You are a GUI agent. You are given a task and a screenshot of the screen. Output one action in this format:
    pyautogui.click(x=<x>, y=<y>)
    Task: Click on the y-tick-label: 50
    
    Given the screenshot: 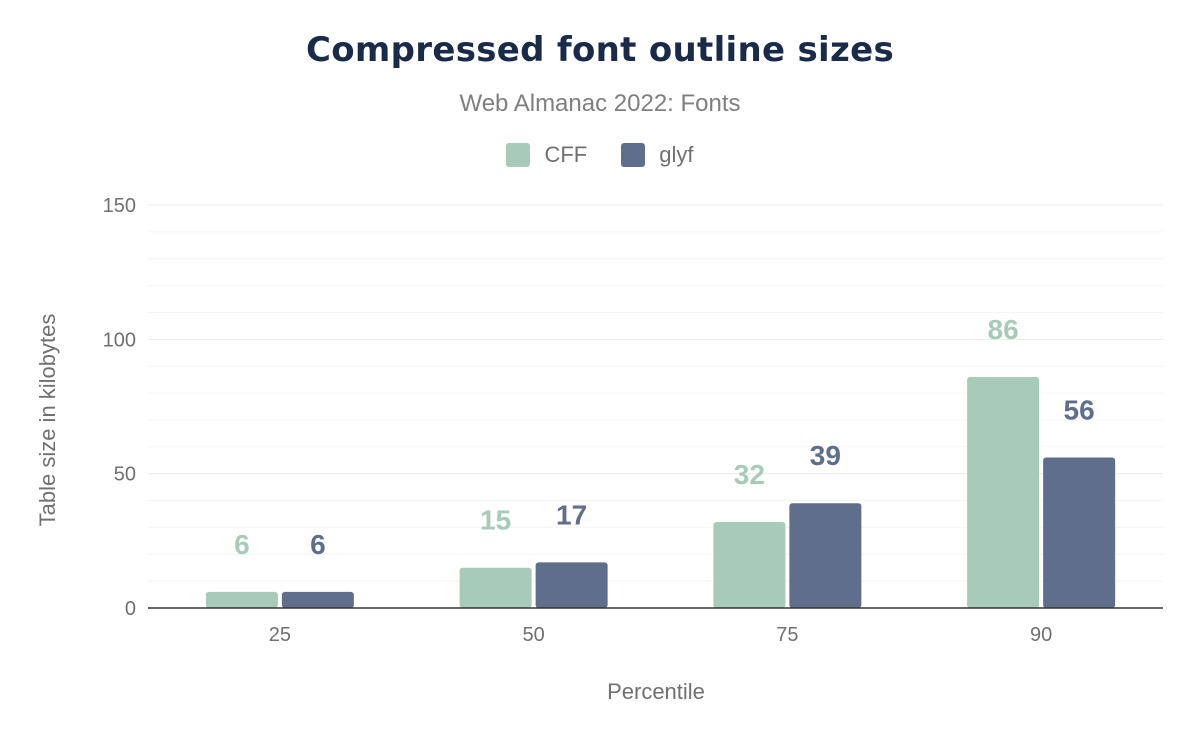 What is the action you would take?
    pyautogui.click(x=125, y=475)
    